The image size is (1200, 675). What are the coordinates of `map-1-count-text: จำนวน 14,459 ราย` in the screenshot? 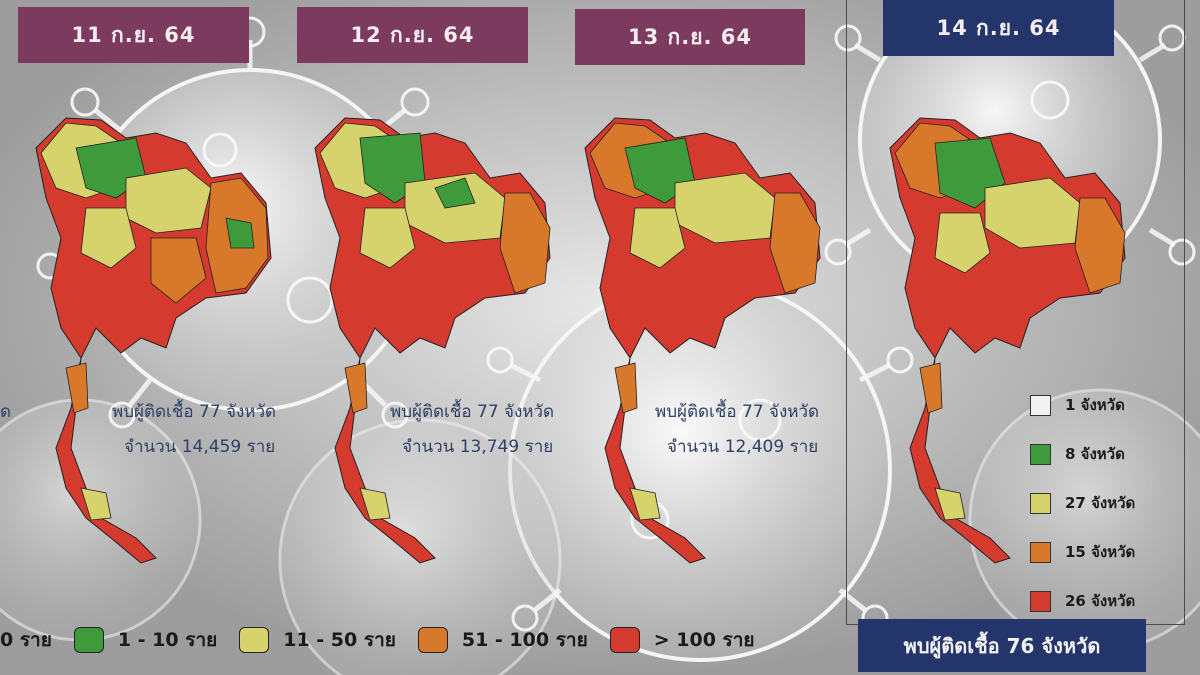 It's located at (200, 447).